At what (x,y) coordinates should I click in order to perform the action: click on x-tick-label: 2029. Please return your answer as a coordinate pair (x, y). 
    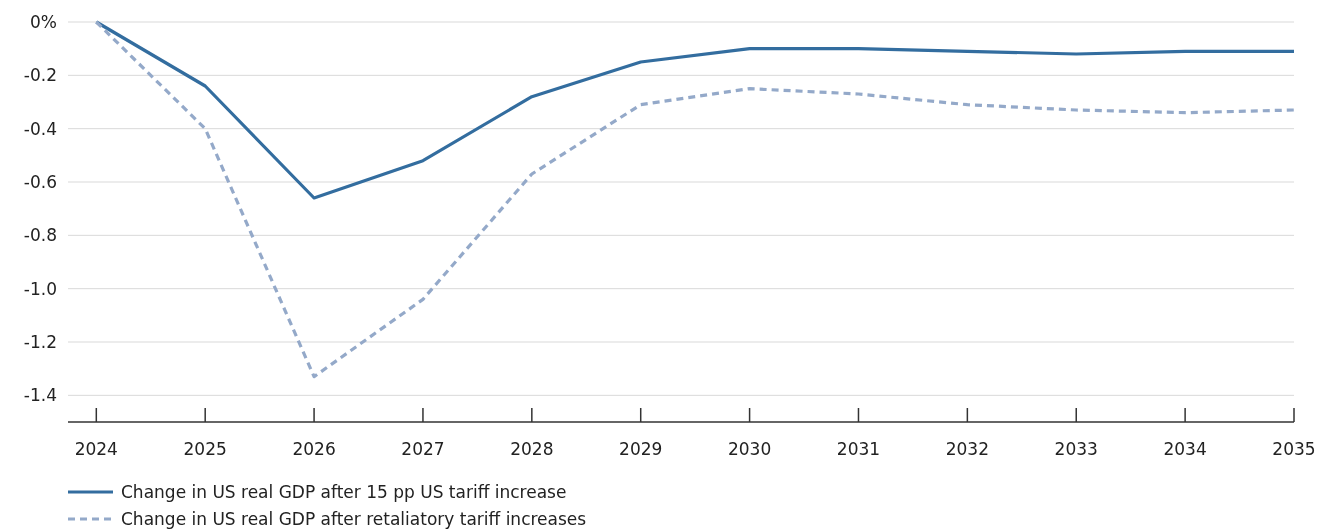
    Looking at the image, I should click on (641, 449).